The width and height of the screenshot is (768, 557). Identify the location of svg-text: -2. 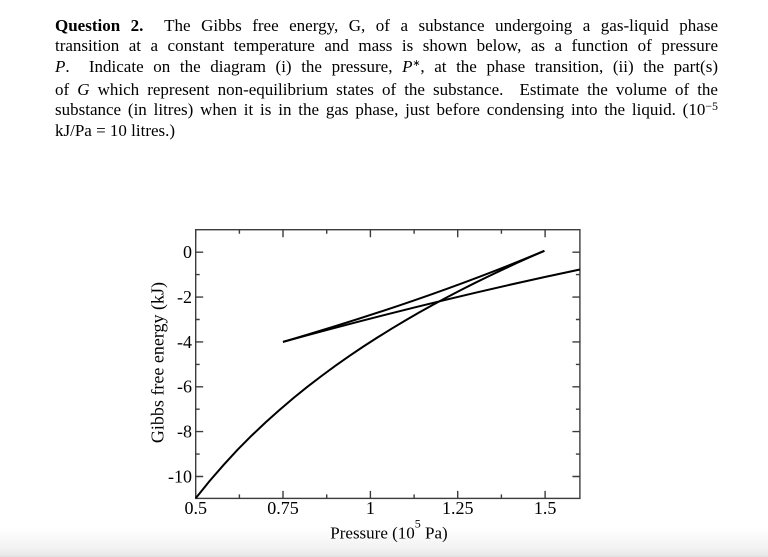
(184, 297).